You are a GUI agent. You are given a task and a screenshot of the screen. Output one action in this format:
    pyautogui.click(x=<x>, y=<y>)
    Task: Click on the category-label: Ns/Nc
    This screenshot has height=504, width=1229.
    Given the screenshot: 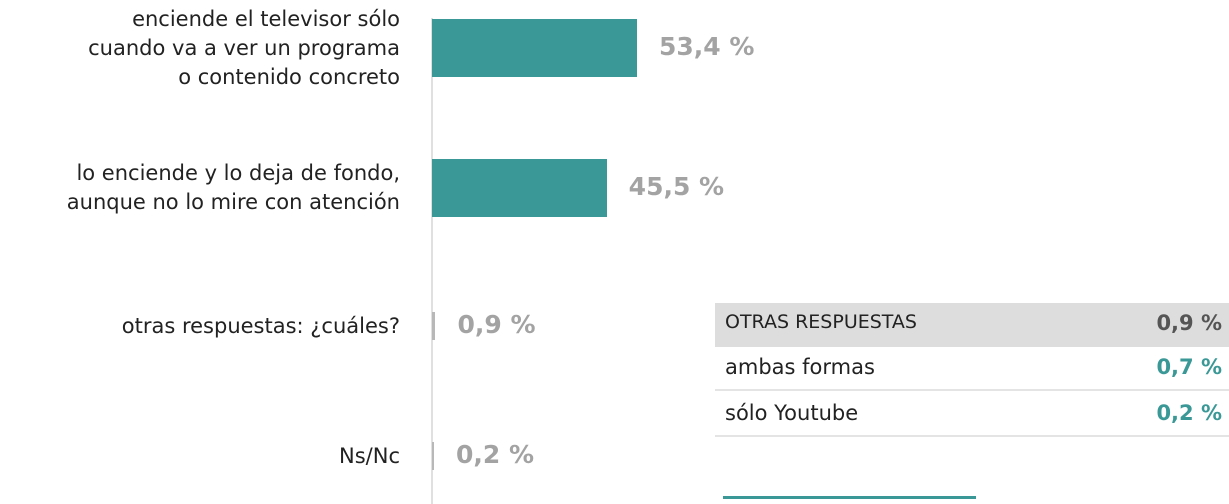 What is the action you would take?
    pyautogui.click(x=369, y=455)
    